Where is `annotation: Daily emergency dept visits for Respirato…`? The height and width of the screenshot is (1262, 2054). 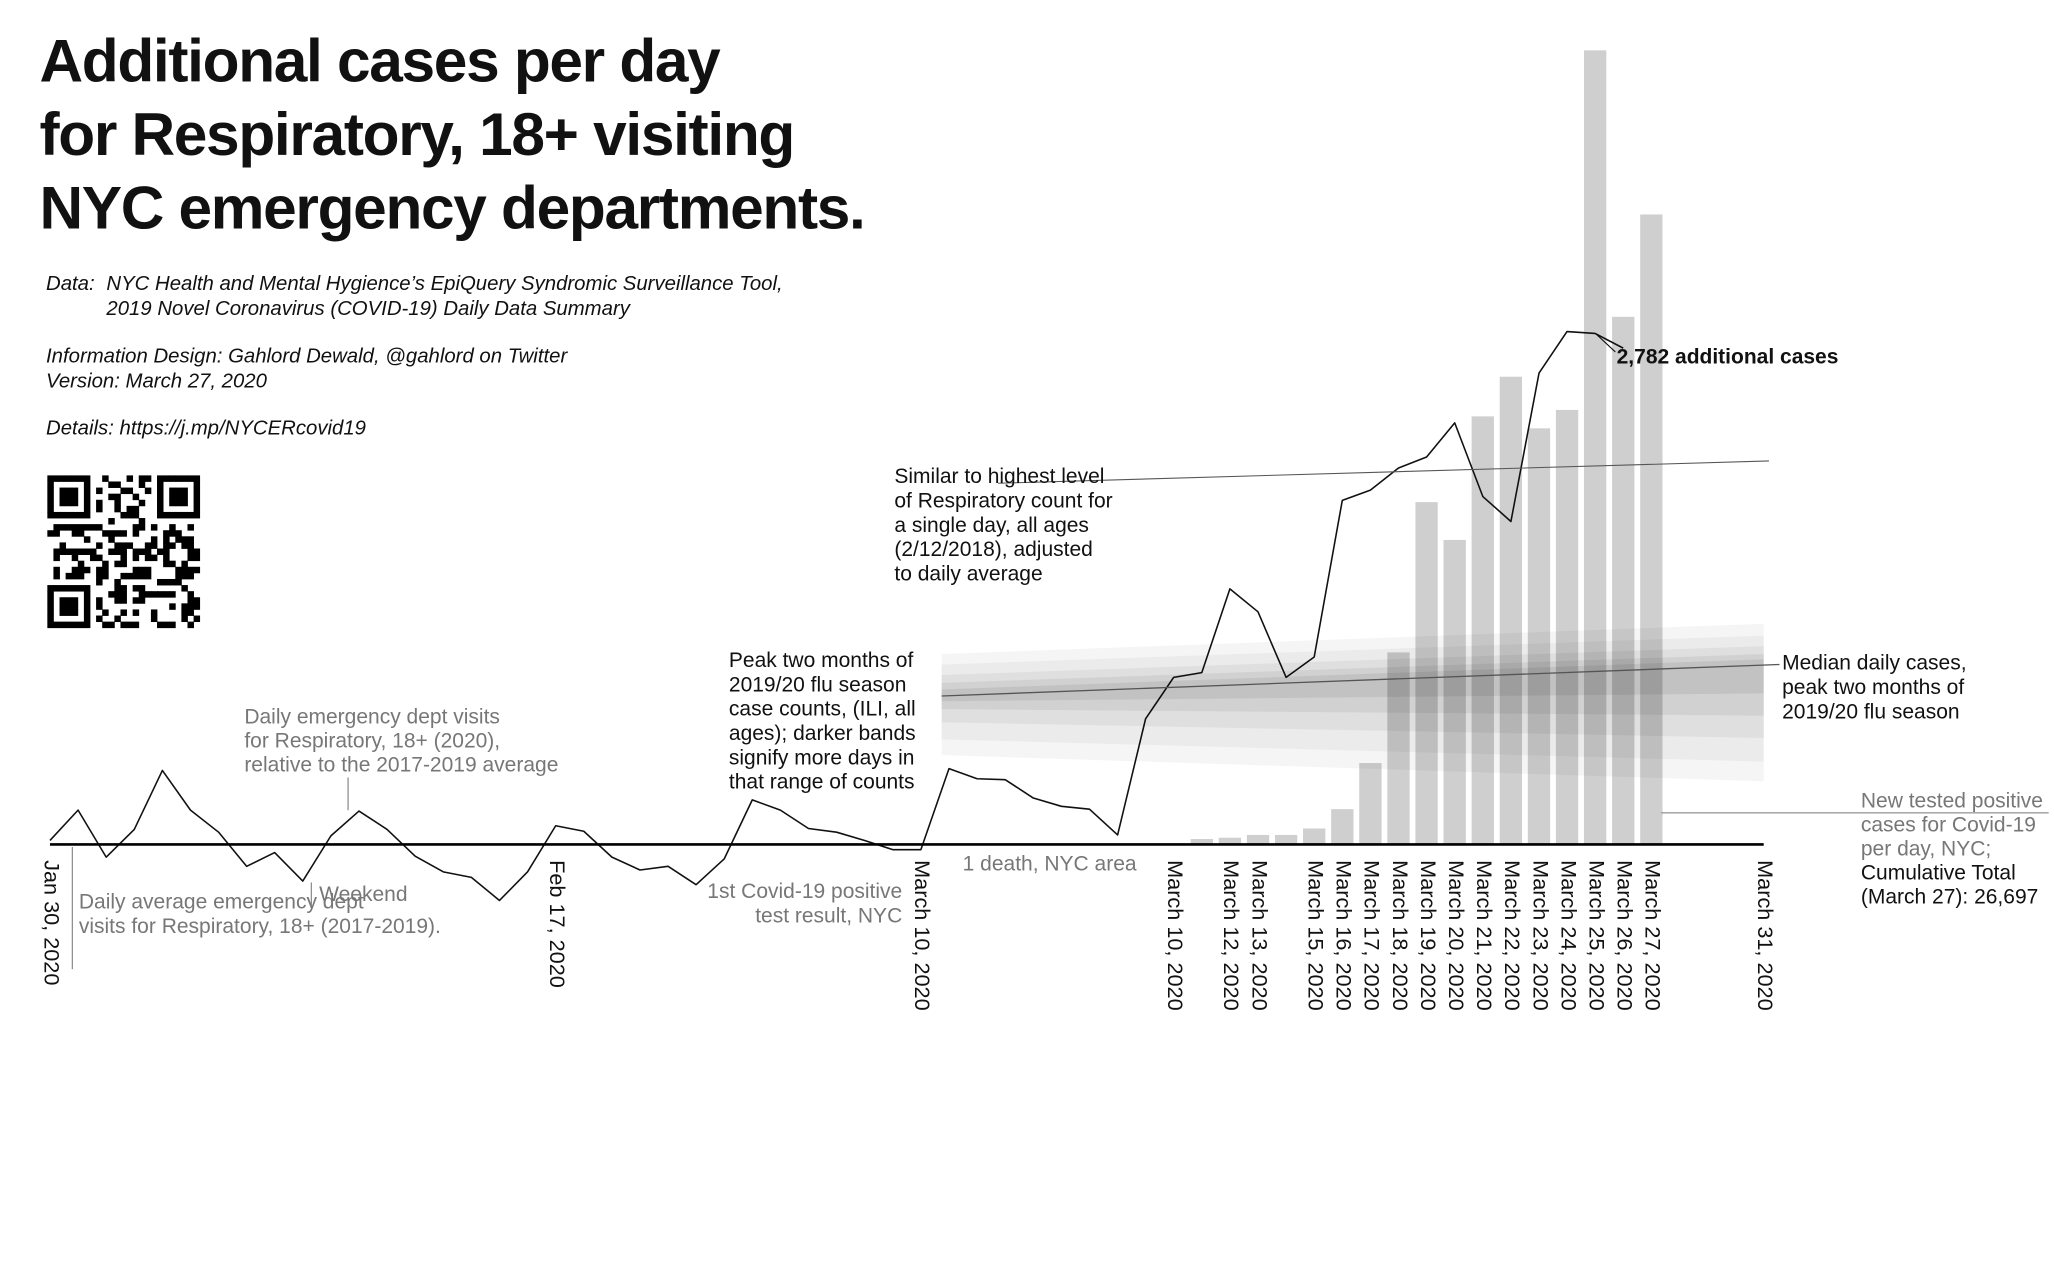
annotation: Daily emergency dept visits for Respirato… is located at coordinates (401, 741).